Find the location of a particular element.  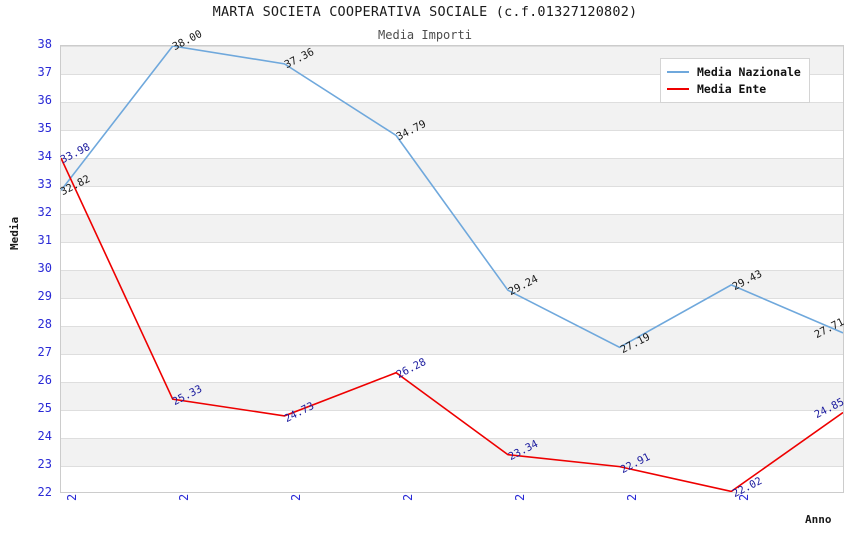

y-axis-tick-33: 33 is located at coordinates (44, 184).